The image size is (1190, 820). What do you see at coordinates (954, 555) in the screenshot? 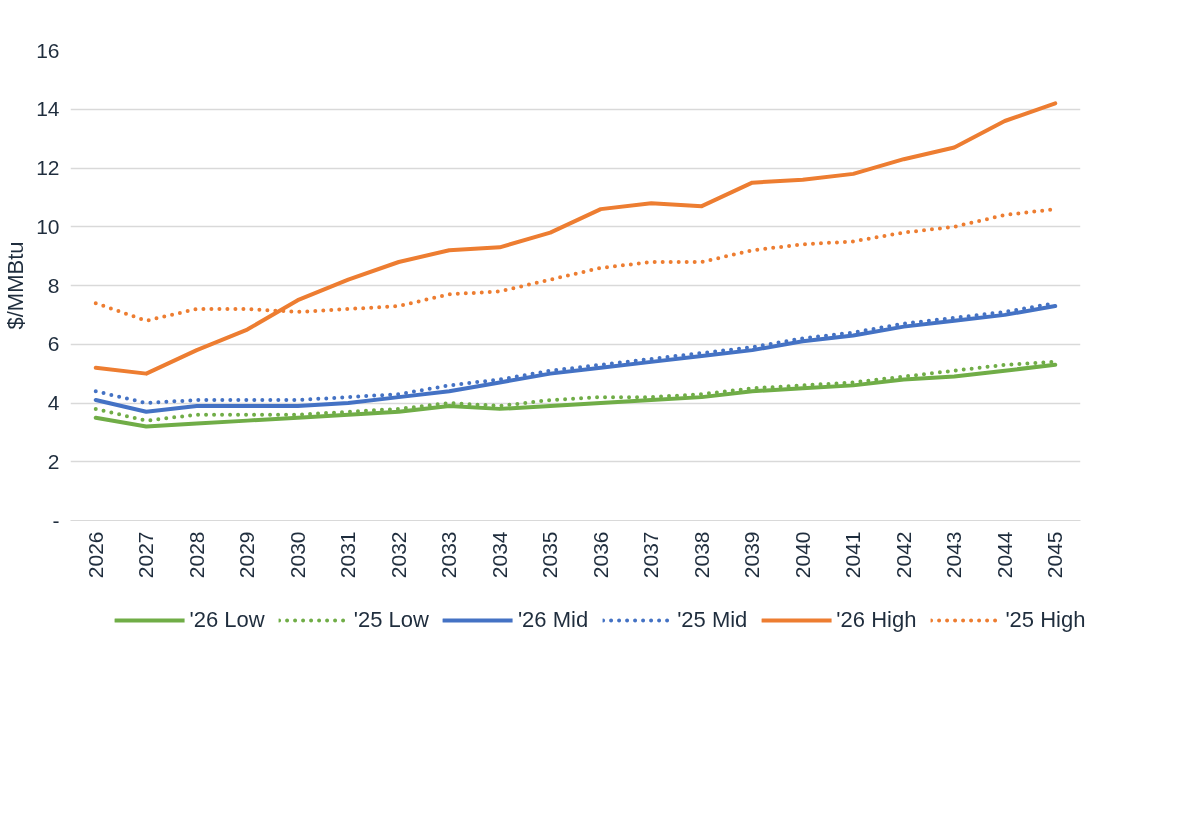
I see `x-tick-label: 2043` at bounding box center [954, 555].